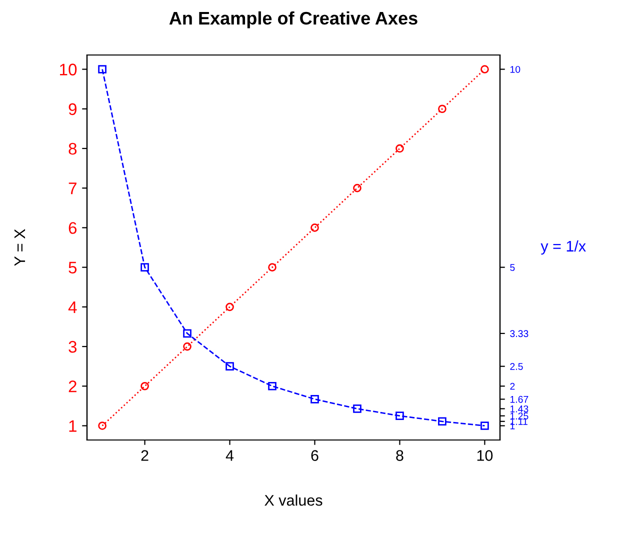 The image size is (618, 538). I want to click on y-tick-label: 10, so click(68, 70).